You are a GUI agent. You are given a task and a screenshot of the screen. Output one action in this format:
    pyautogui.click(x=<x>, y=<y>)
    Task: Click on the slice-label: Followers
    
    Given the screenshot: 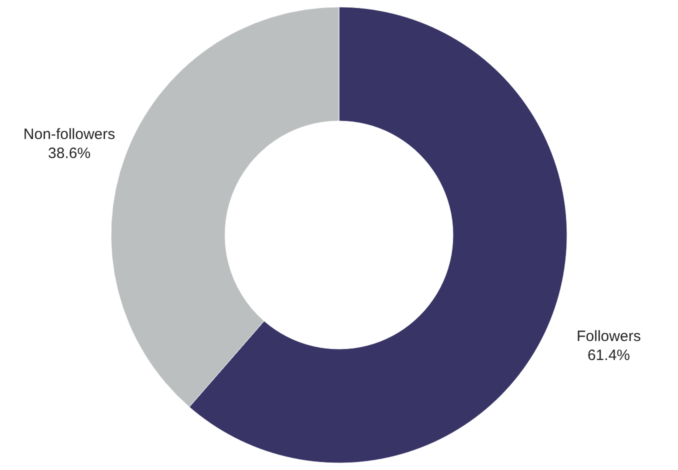 What is the action you would take?
    pyautogui.click(x=608, y=336)
    